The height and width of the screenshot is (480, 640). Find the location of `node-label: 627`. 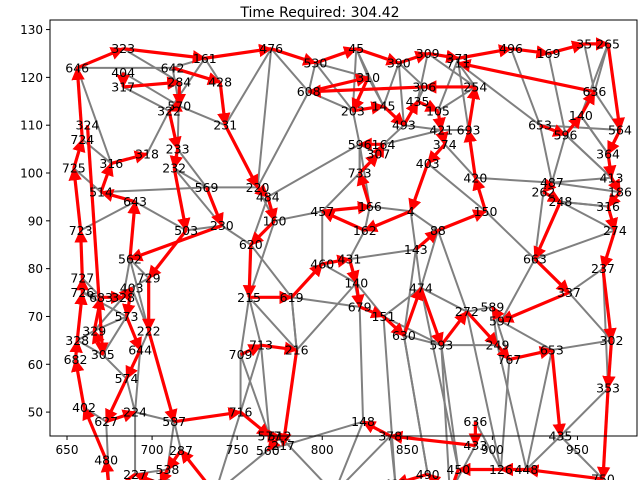

node-label: 627 is located at coordinates (106, 421).